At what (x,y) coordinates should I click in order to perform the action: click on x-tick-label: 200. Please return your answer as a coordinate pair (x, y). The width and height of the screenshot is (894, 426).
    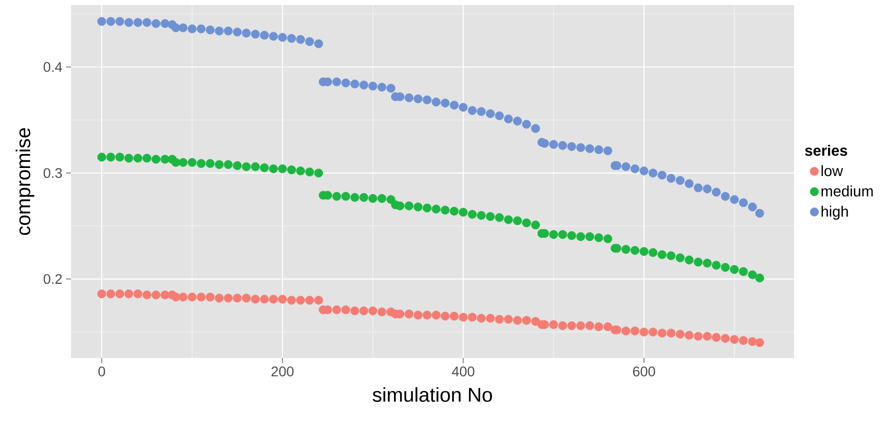
    Looking at the image, I should click on (283, 371).